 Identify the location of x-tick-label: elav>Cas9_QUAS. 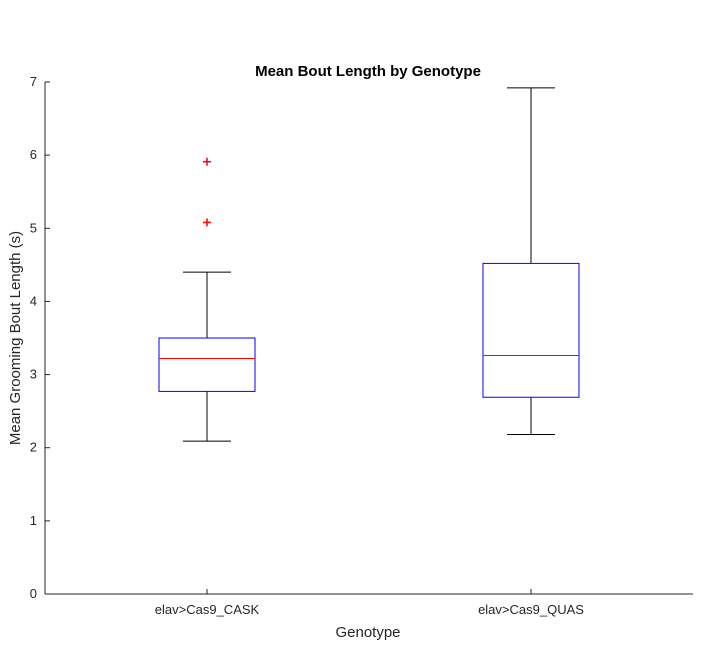
(531, 609).